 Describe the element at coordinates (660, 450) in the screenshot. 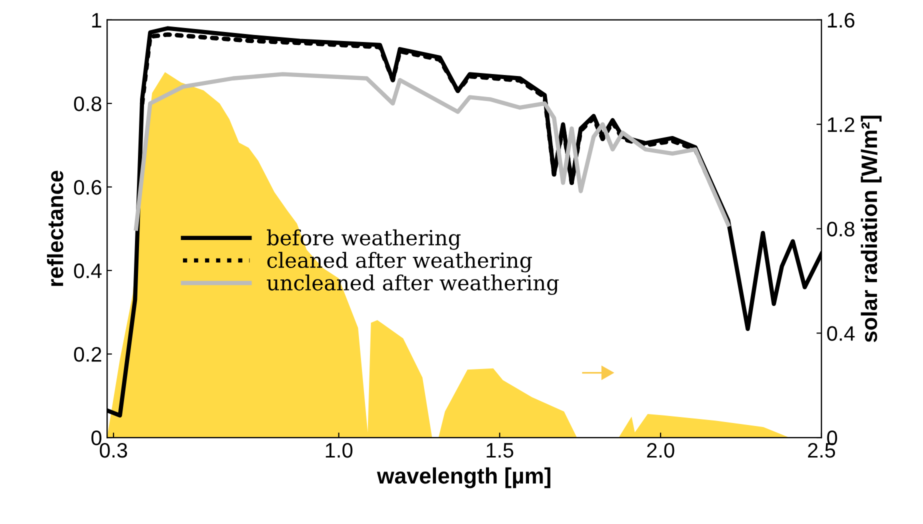

I see `x-tick-label: 2.0` at that location.